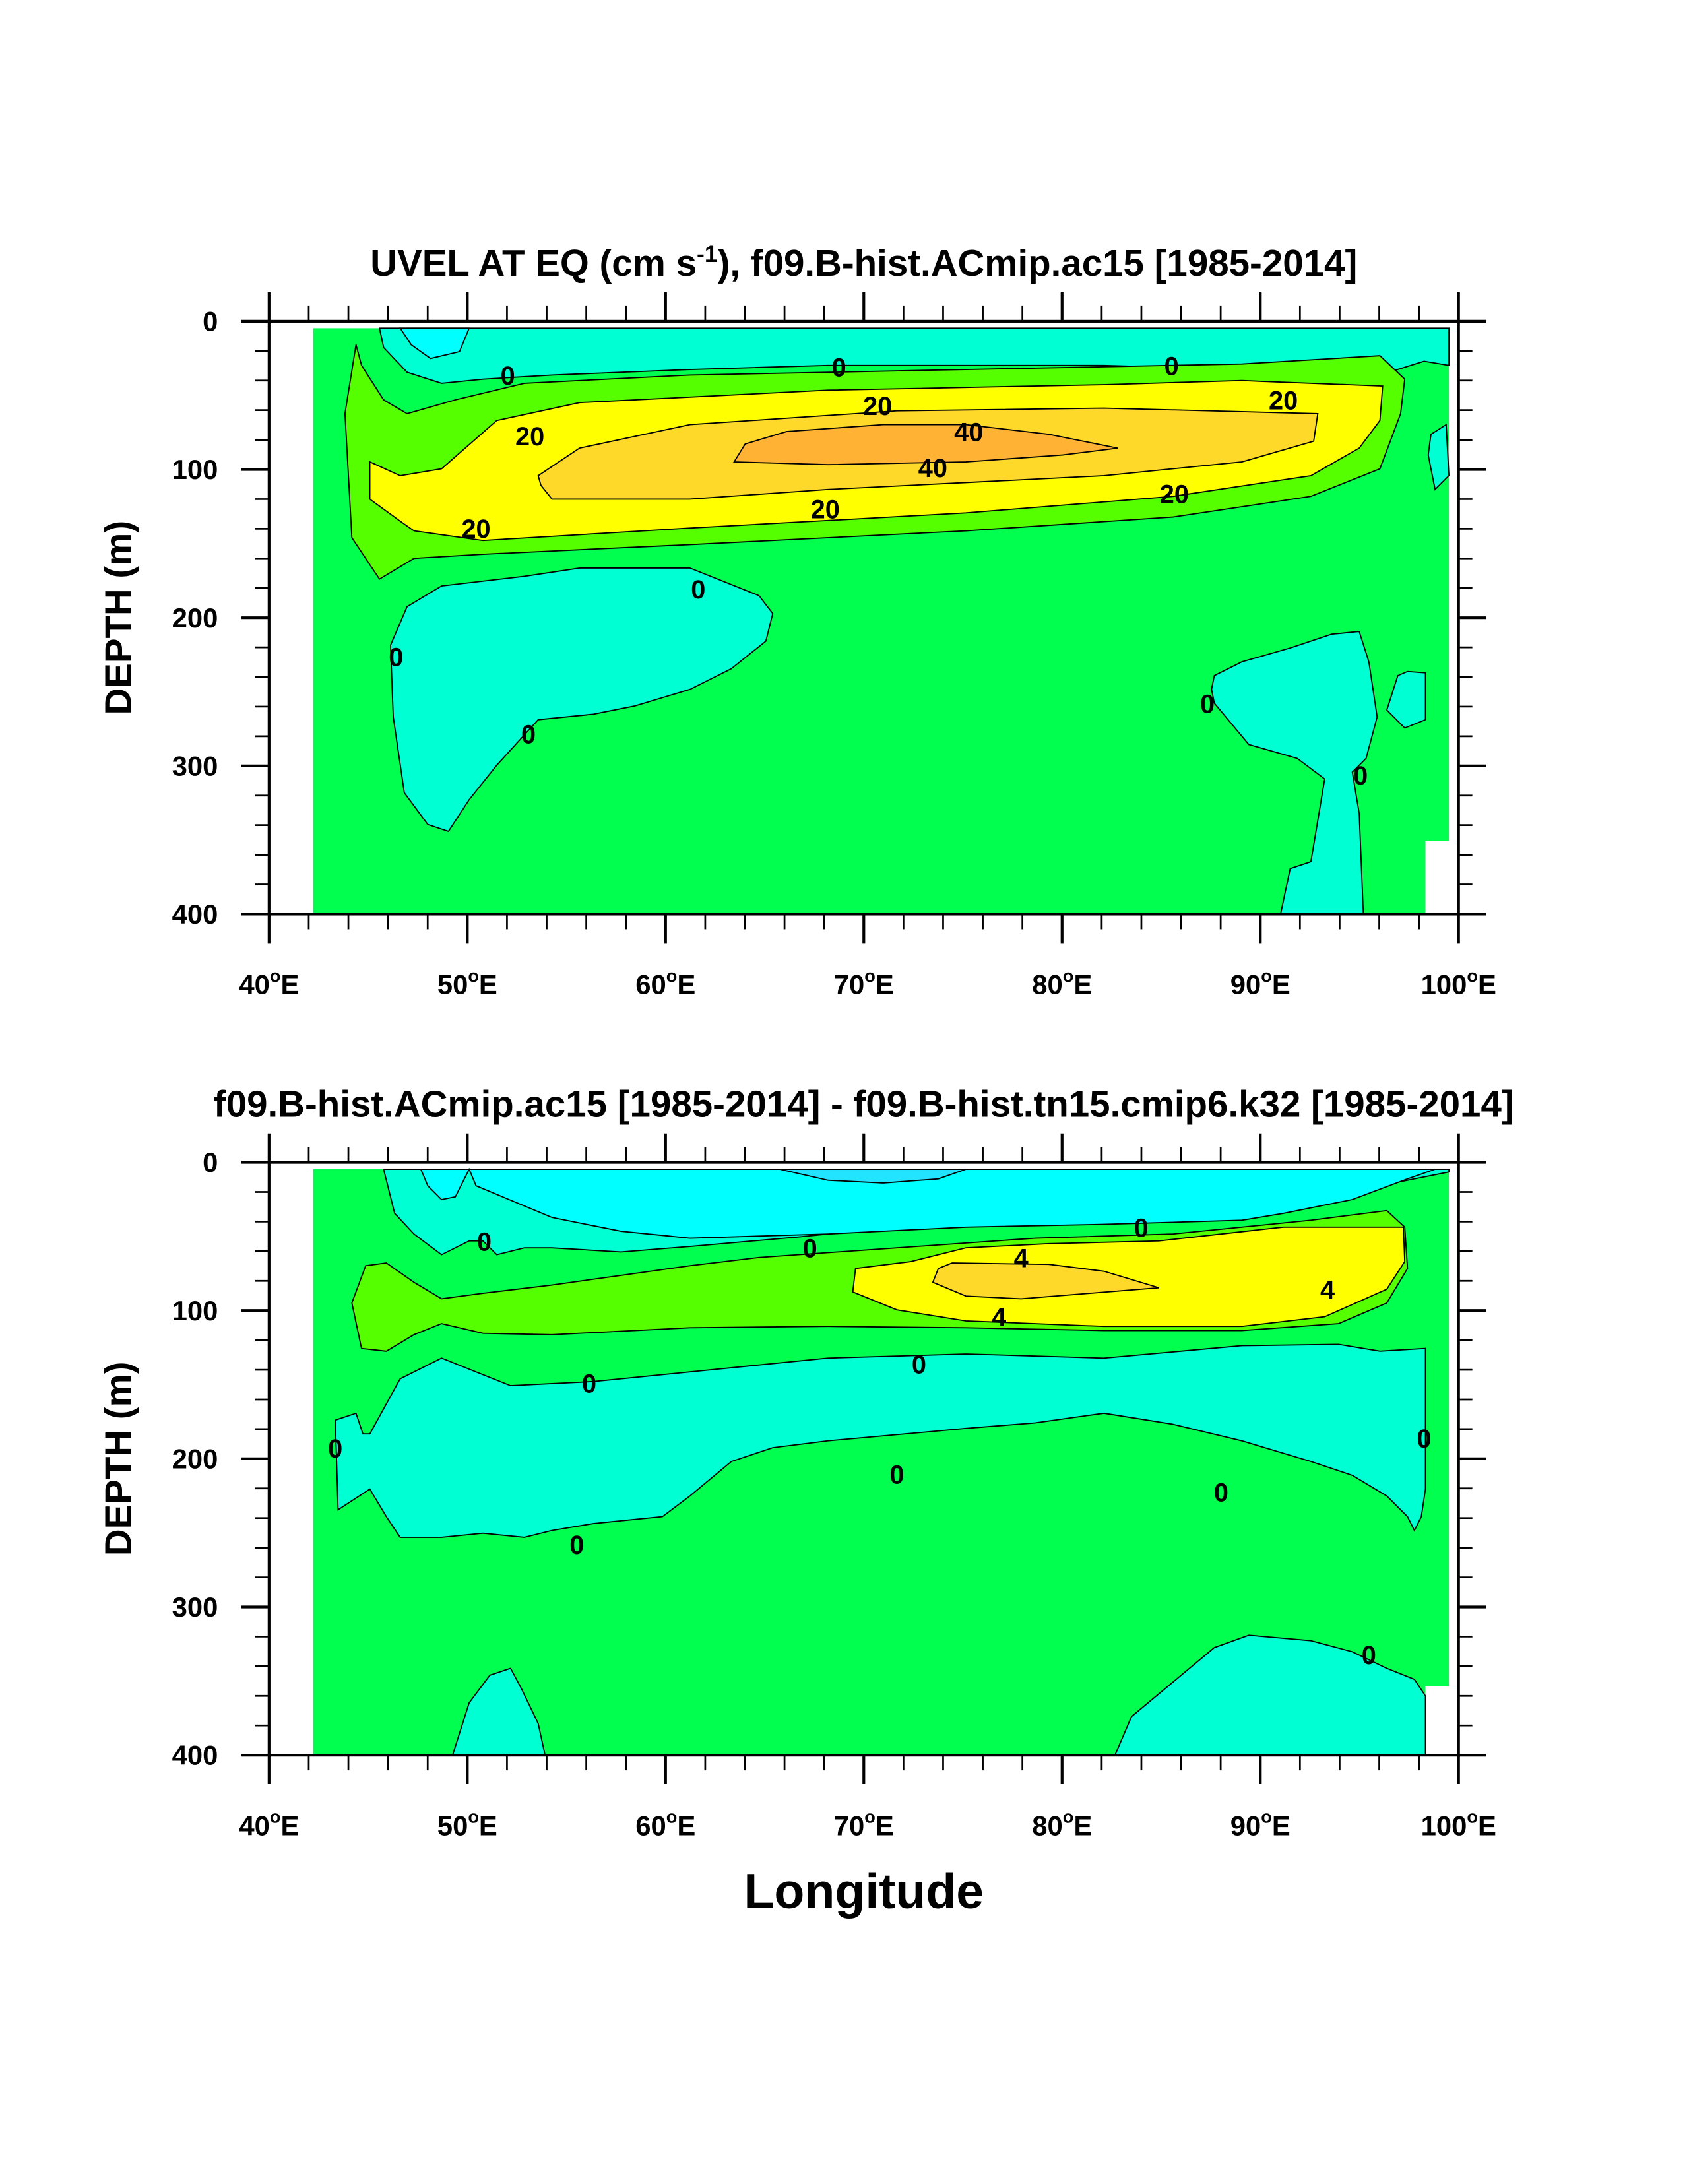 The height and width of the screenshot is (2184, 1689). What do you see at coordinates (1294, 773) in the screenshot?
I see `teal-east-deep-region` at bounding box center [1294, 773].